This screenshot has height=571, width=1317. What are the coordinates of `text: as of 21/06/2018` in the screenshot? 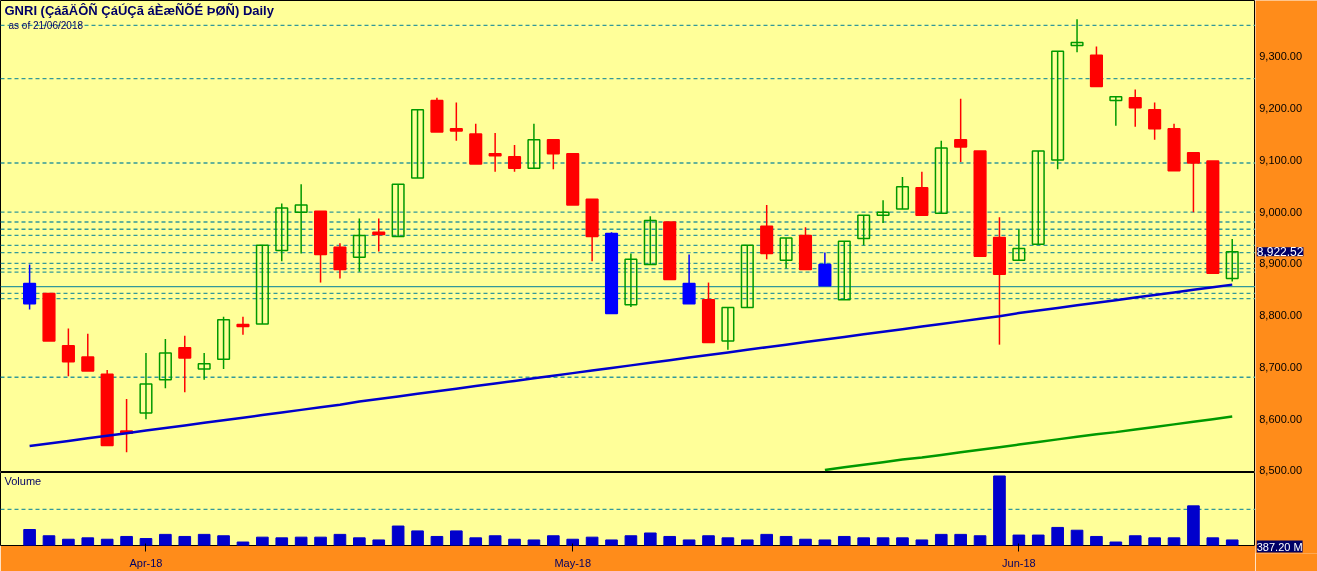 It's located at (46, 25).